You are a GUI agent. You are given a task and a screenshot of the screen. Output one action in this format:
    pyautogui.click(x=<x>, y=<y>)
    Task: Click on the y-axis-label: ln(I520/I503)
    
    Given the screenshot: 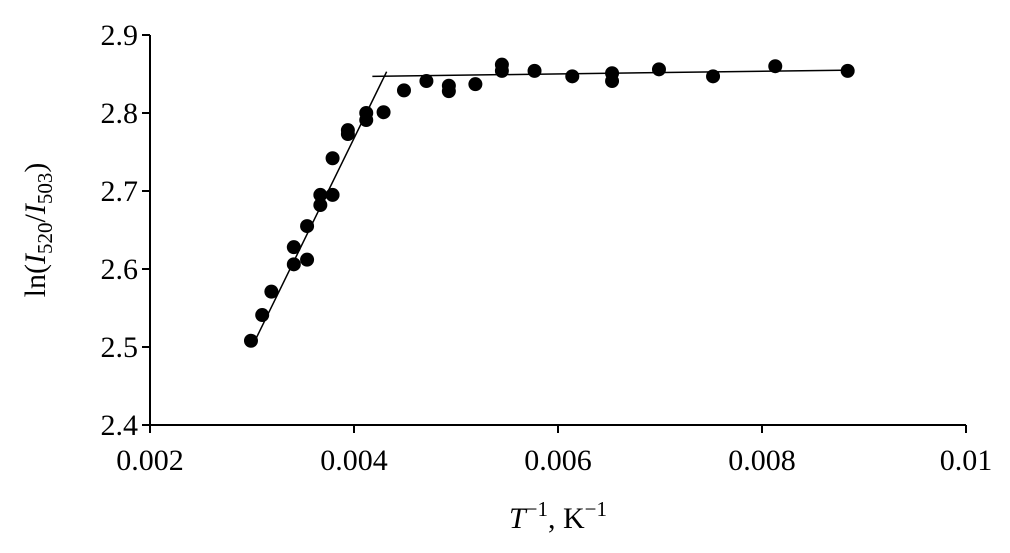 What is the action you would take?
    pyautogui.click(x=38, y=230)
    